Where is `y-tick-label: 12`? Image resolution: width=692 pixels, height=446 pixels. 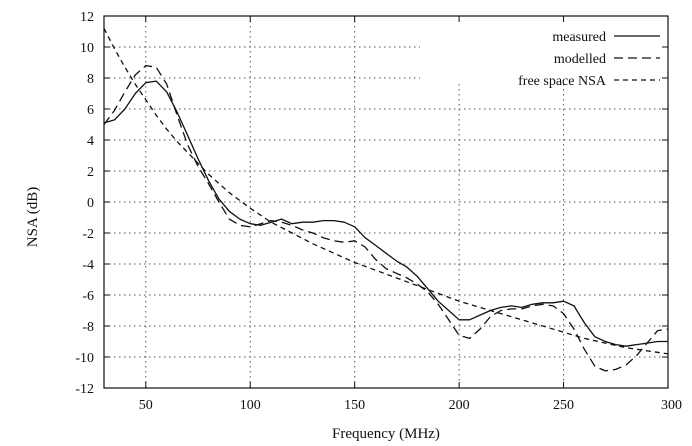 y-tick-label: 12 is located at coordinates (87, 17).